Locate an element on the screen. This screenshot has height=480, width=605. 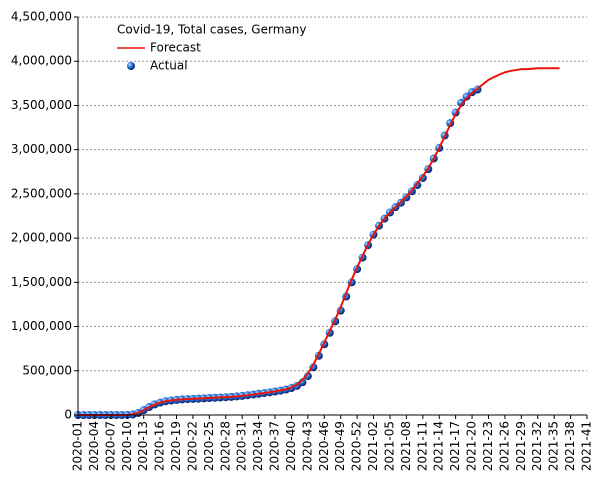
x-tick-label: 2021-02 is located at coordinates (373, 446).